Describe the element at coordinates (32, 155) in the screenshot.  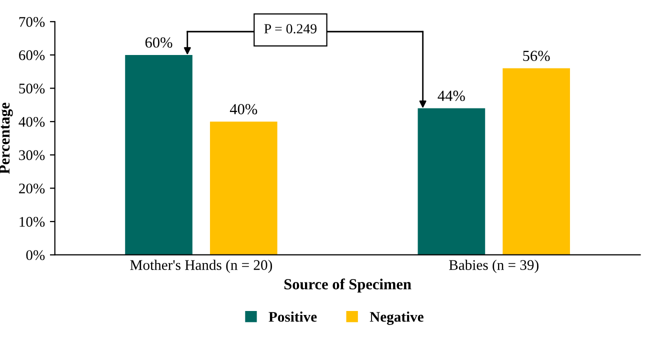
I see `y-tick-label: 30%` at that location.